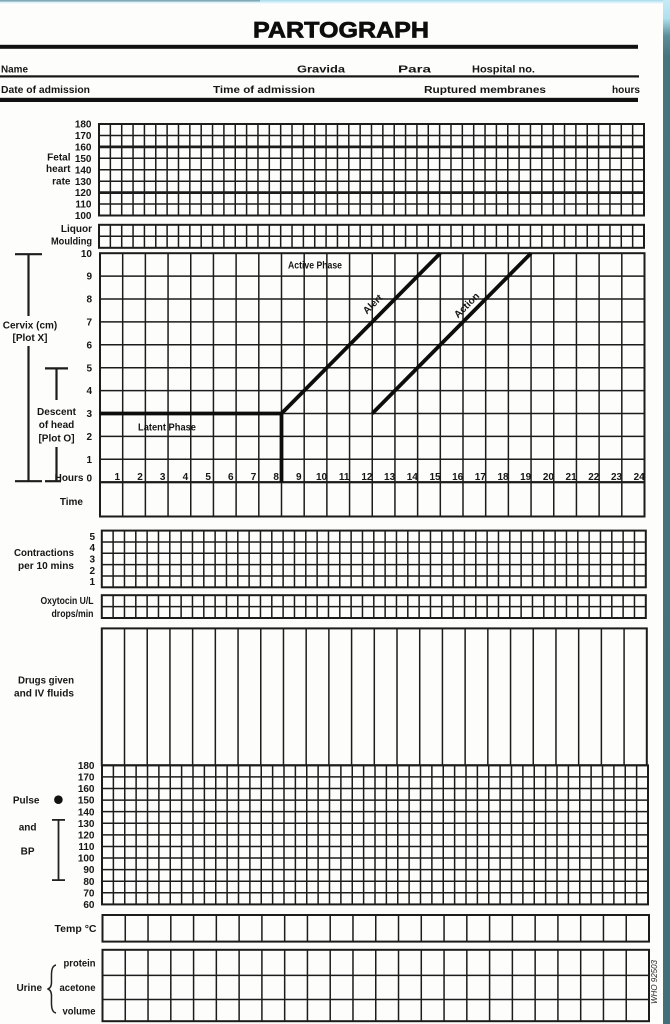  What do you see at coordinates (390, 477) in the screenshot?
I see `svg-text: 13` at bounding box center [390, 477].